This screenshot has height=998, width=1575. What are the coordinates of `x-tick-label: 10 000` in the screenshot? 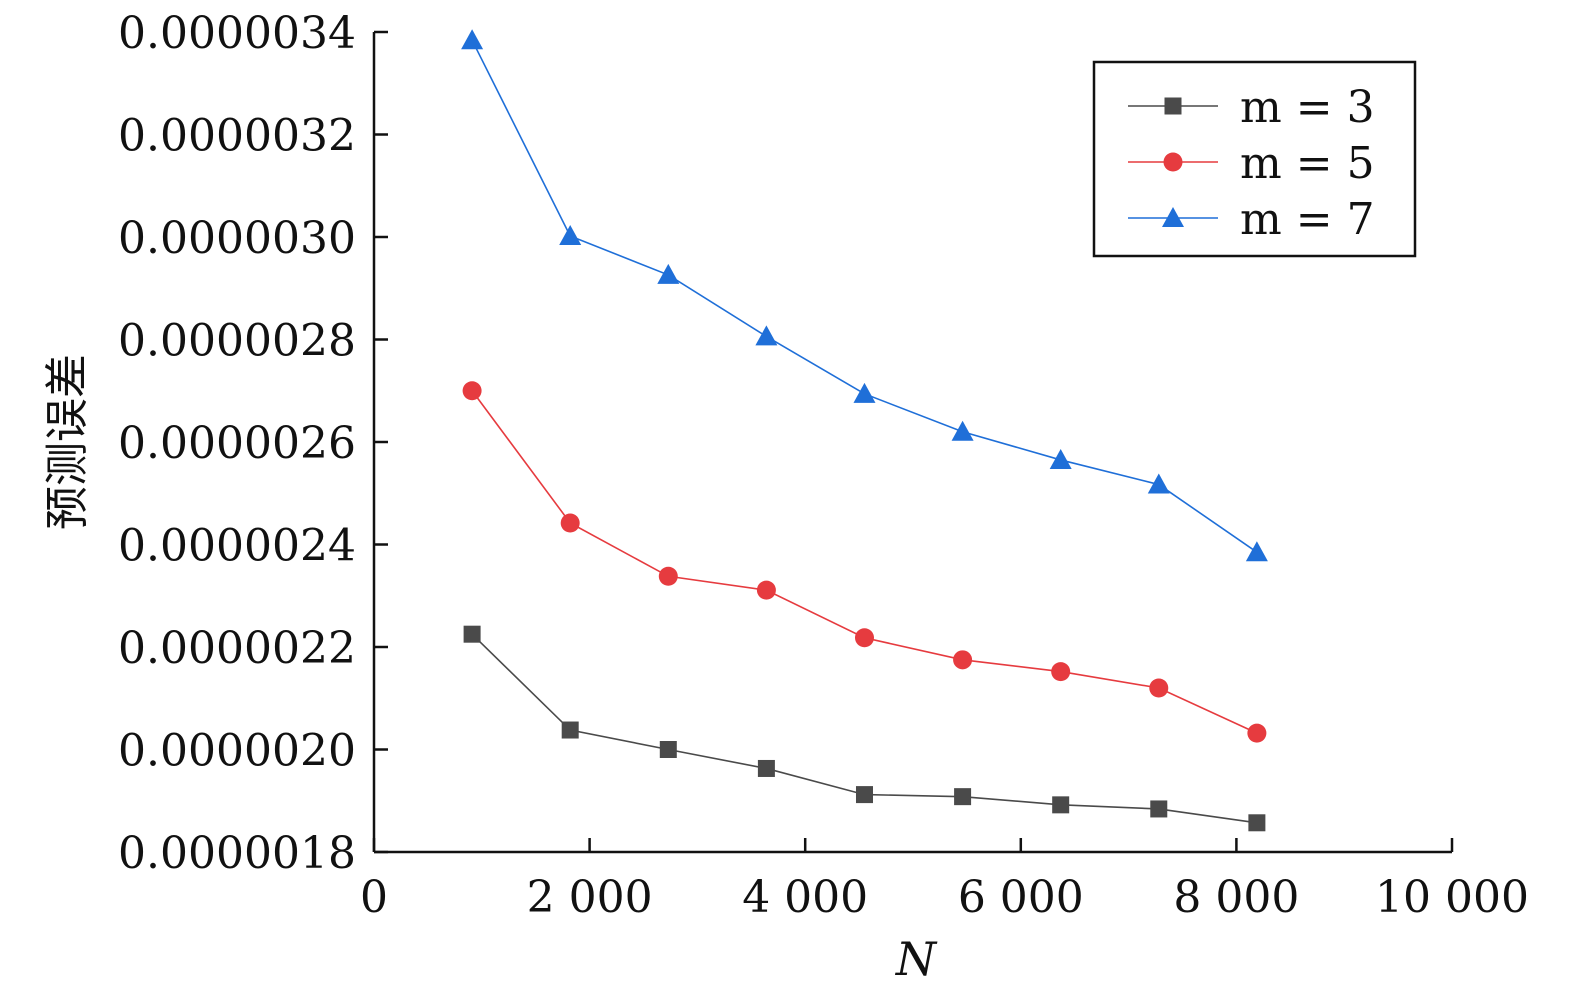 It's located at (1452, 897).